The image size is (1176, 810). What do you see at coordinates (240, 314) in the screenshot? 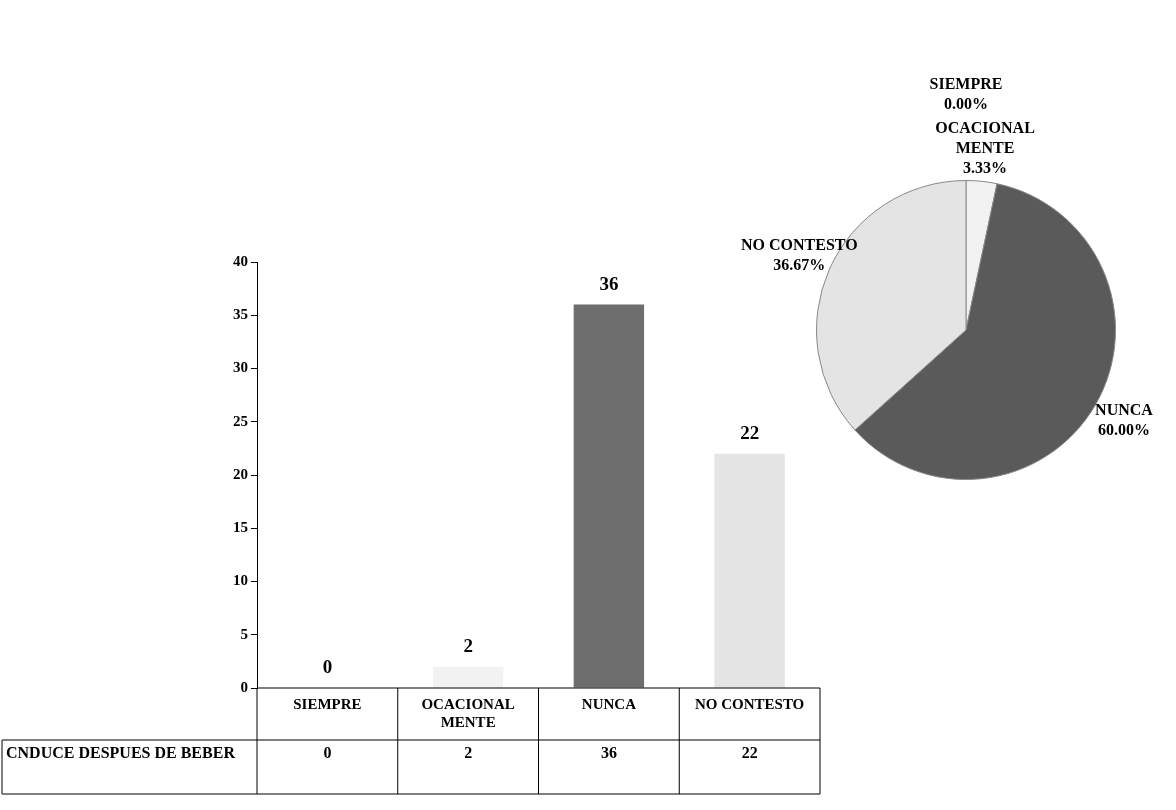
I see `y-tick-label: 35` at bounding box center [240, 314].